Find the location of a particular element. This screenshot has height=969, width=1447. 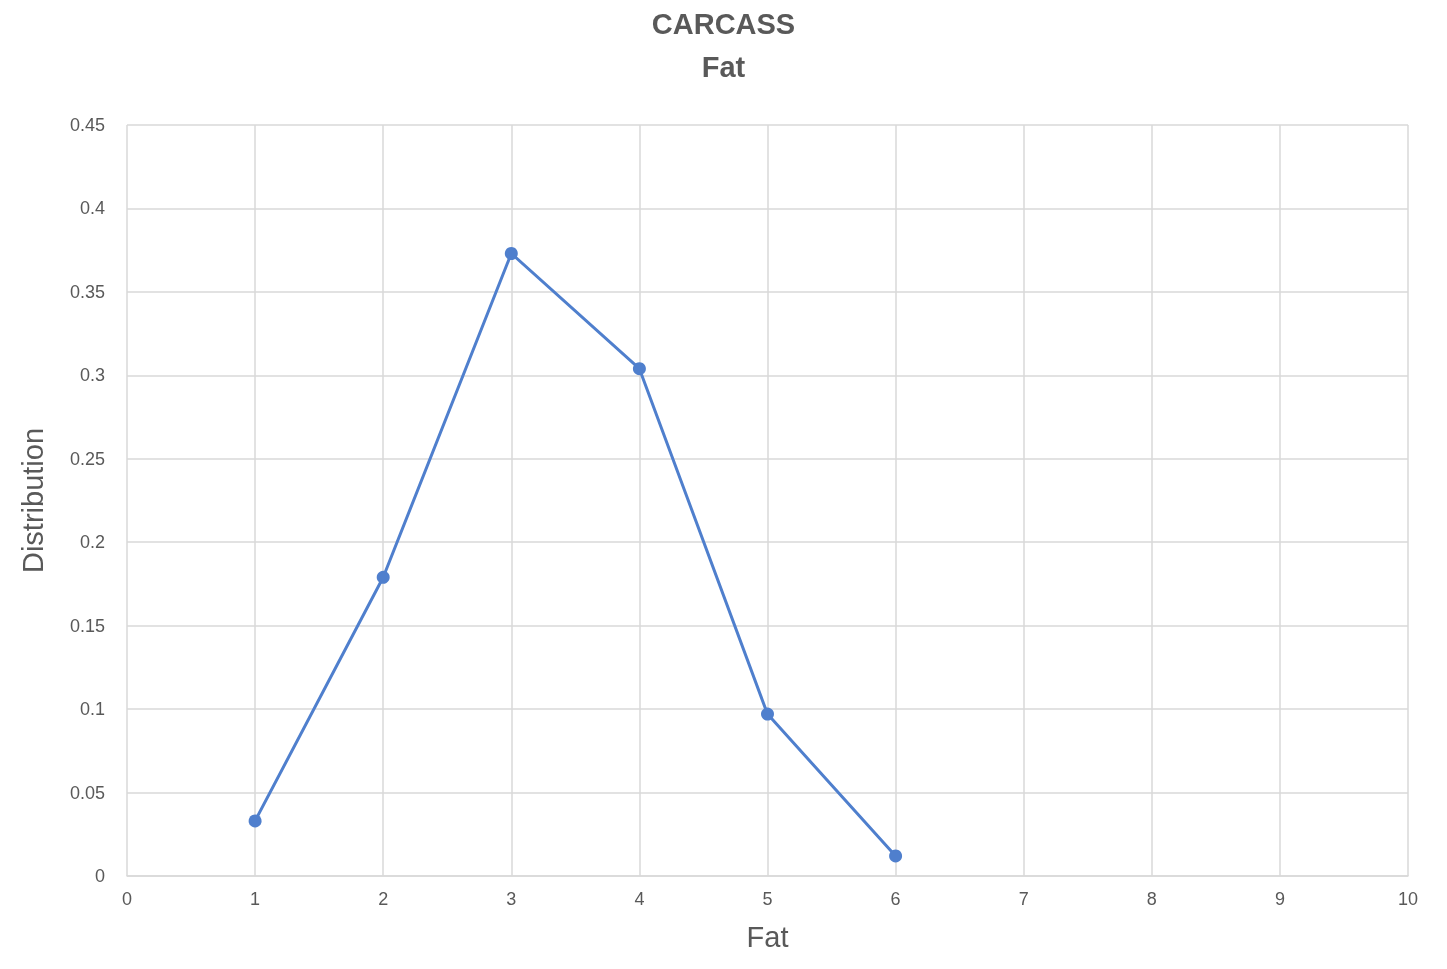

y-tick-label: 0.35 is located at coordinates (87, 291).